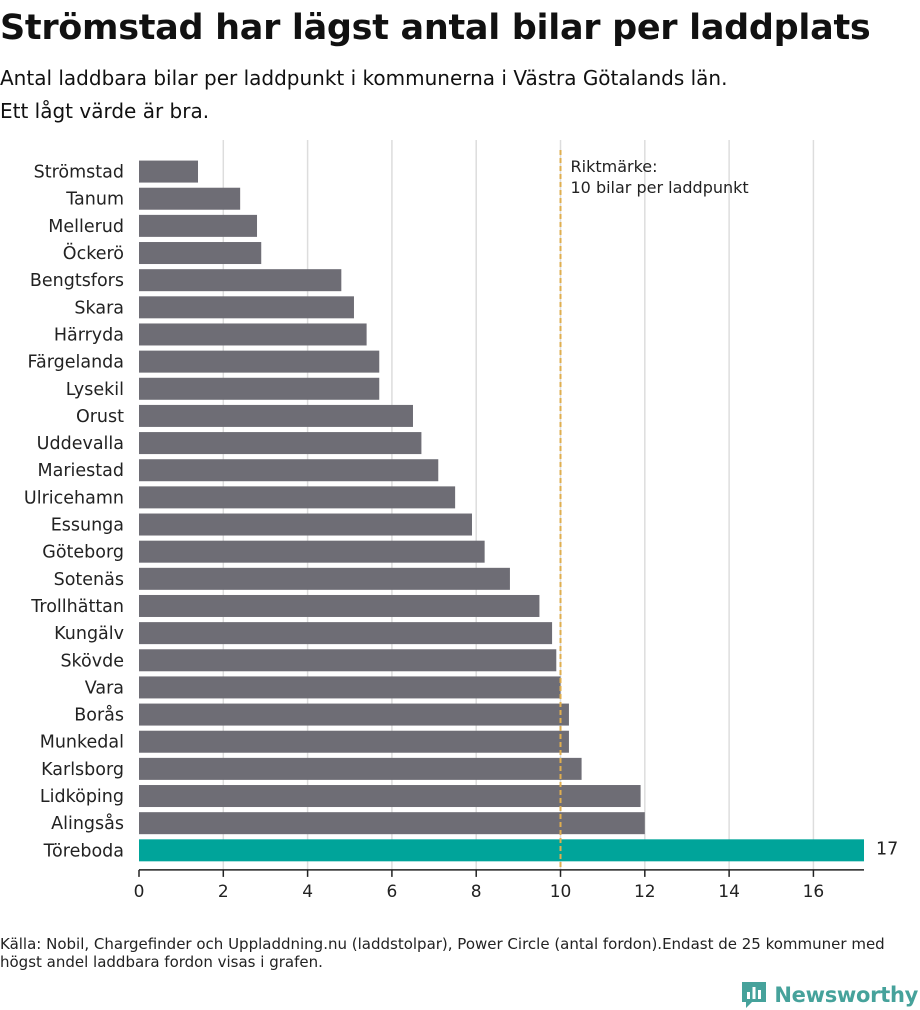 The width and height of the screenshot is (920, 1010). What do you see at coordinates (729, 892) in the screenshot?
I see `x-tick-label-7: 14` at bounding box center [729, 892].